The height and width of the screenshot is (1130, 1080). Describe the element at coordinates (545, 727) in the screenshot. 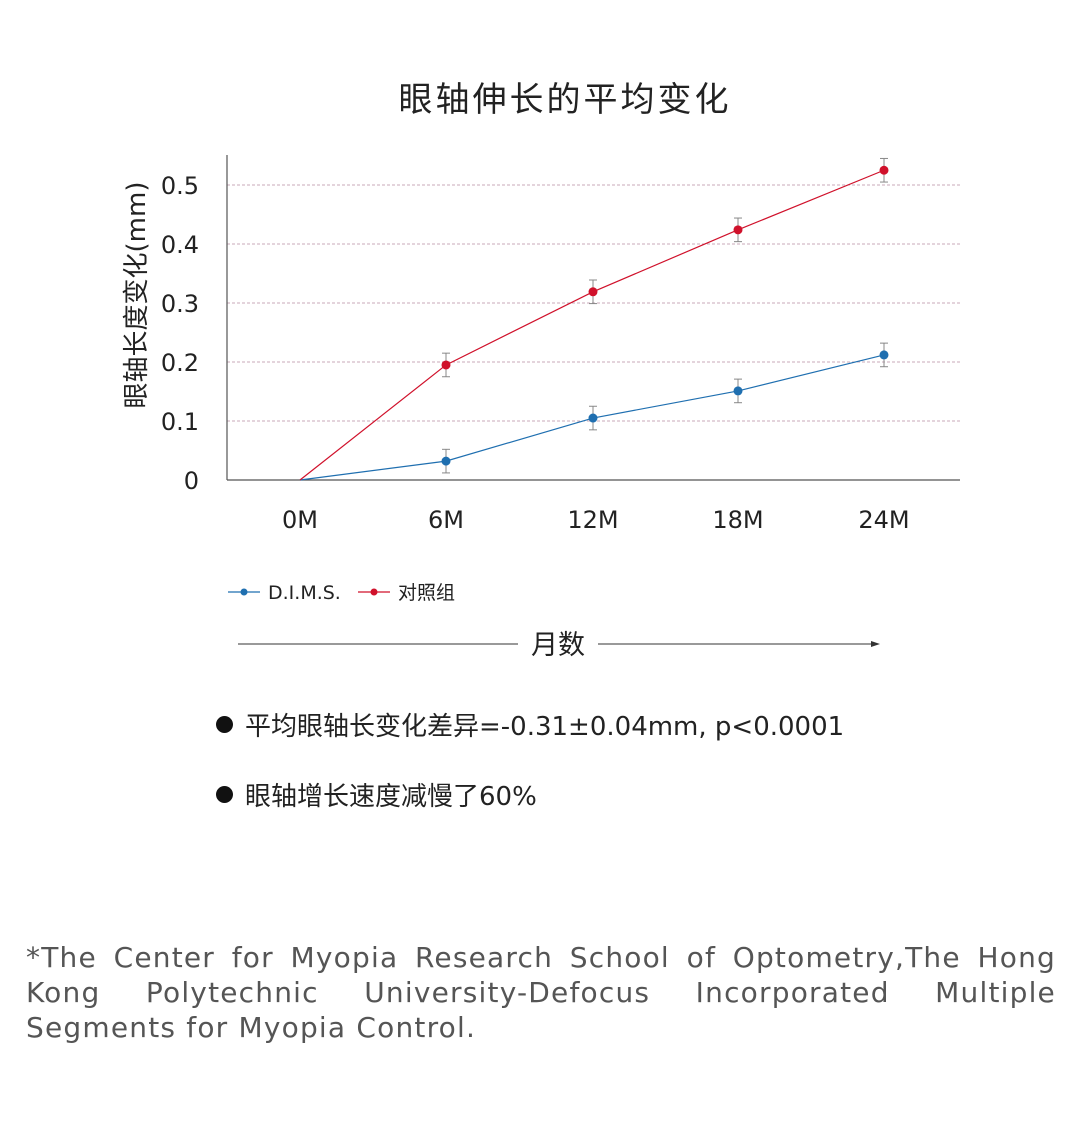

I see `bullet-text: 平均眼轴长变化差异=-0.31±0.04mm, p<0.0001` at that location.